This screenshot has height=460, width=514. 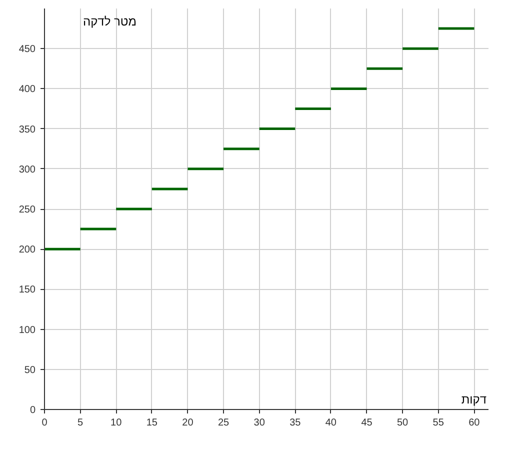 What do you see at coordinates (27, 250) in the screenshot?
I see `y-tick-label: 200` at bounding box center [27, 250].